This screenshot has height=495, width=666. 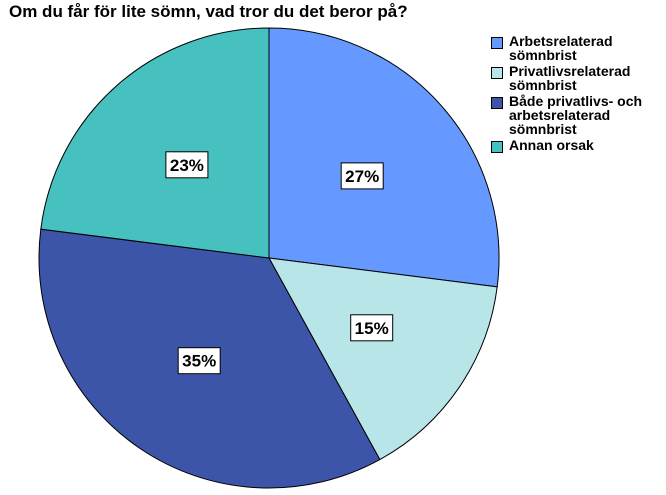 I want to click on data-label-text: 35%, so click(x=199, y=361).